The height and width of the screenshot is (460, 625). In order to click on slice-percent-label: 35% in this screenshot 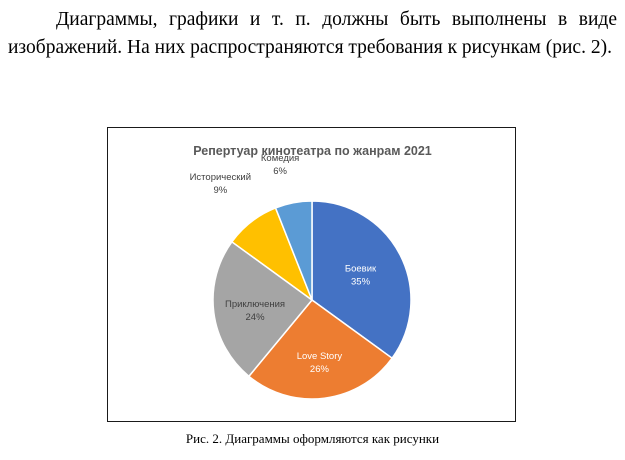, I will do `click(361, 281)`.